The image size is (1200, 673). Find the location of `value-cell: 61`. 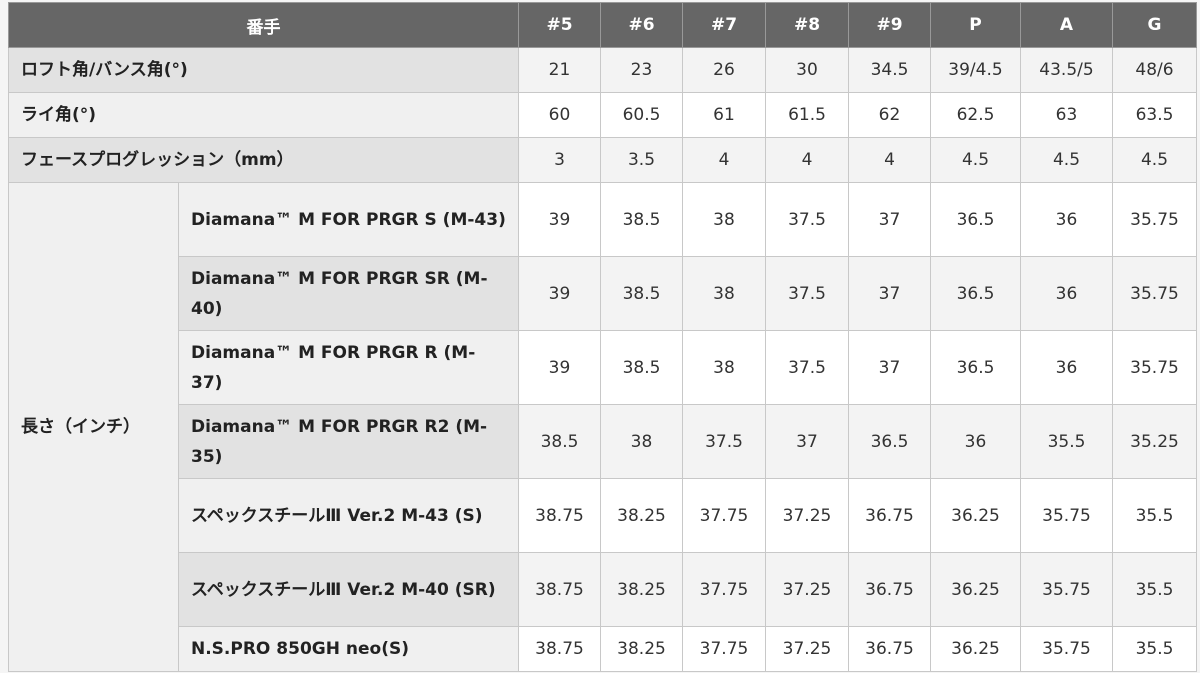

value-cell: 61 is located at coordinates (724, 115).